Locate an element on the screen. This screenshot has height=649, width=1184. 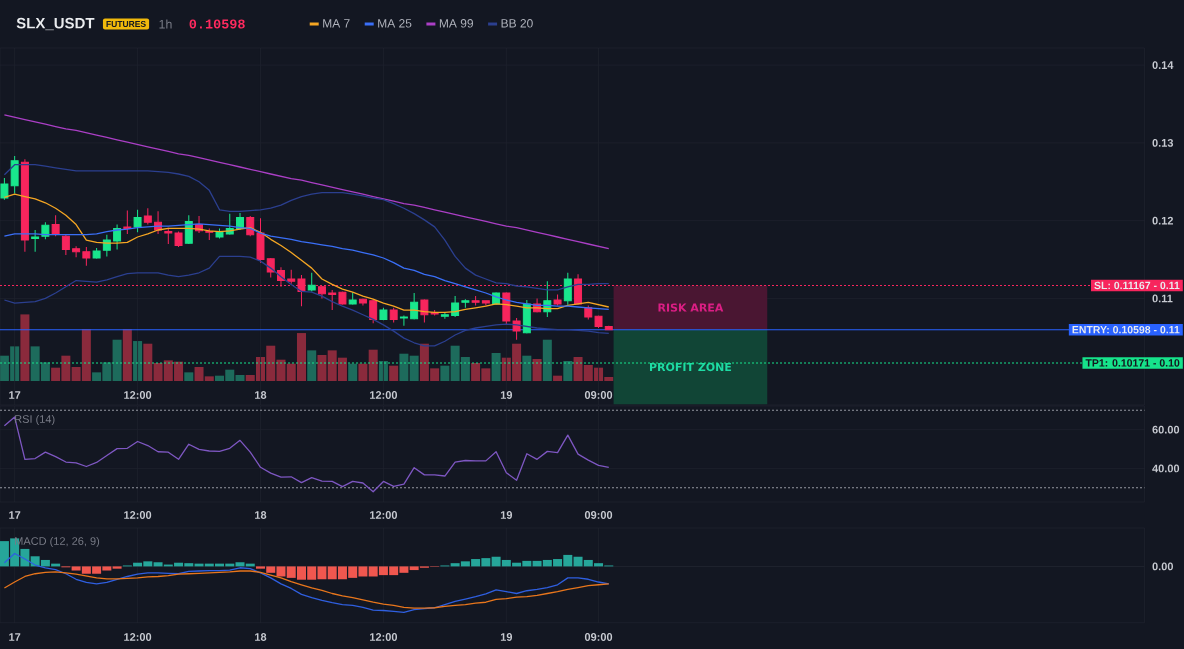
text: FUTURES is located at coordinates (126, 24).